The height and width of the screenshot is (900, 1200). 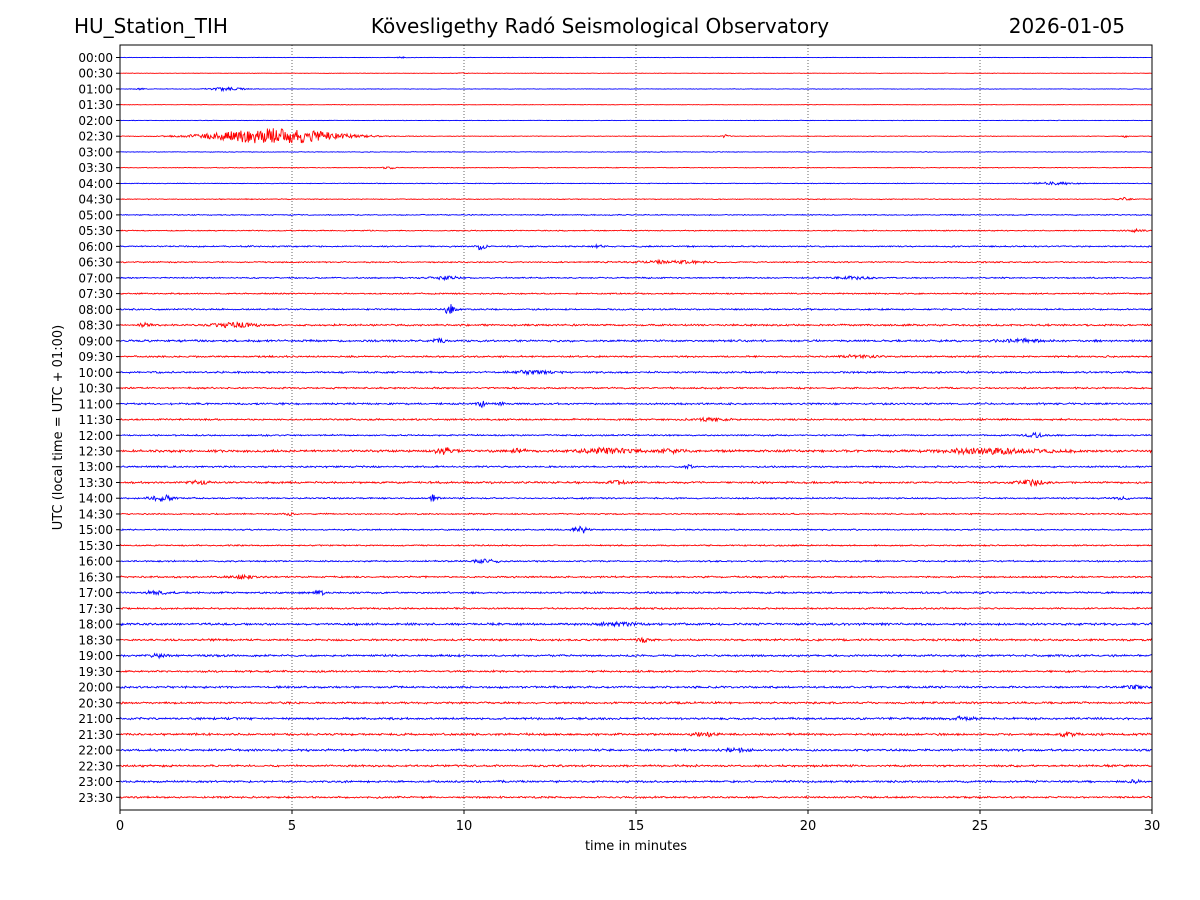 I want to click on y-tick-label: 04:00, so click(x=95, y=184).